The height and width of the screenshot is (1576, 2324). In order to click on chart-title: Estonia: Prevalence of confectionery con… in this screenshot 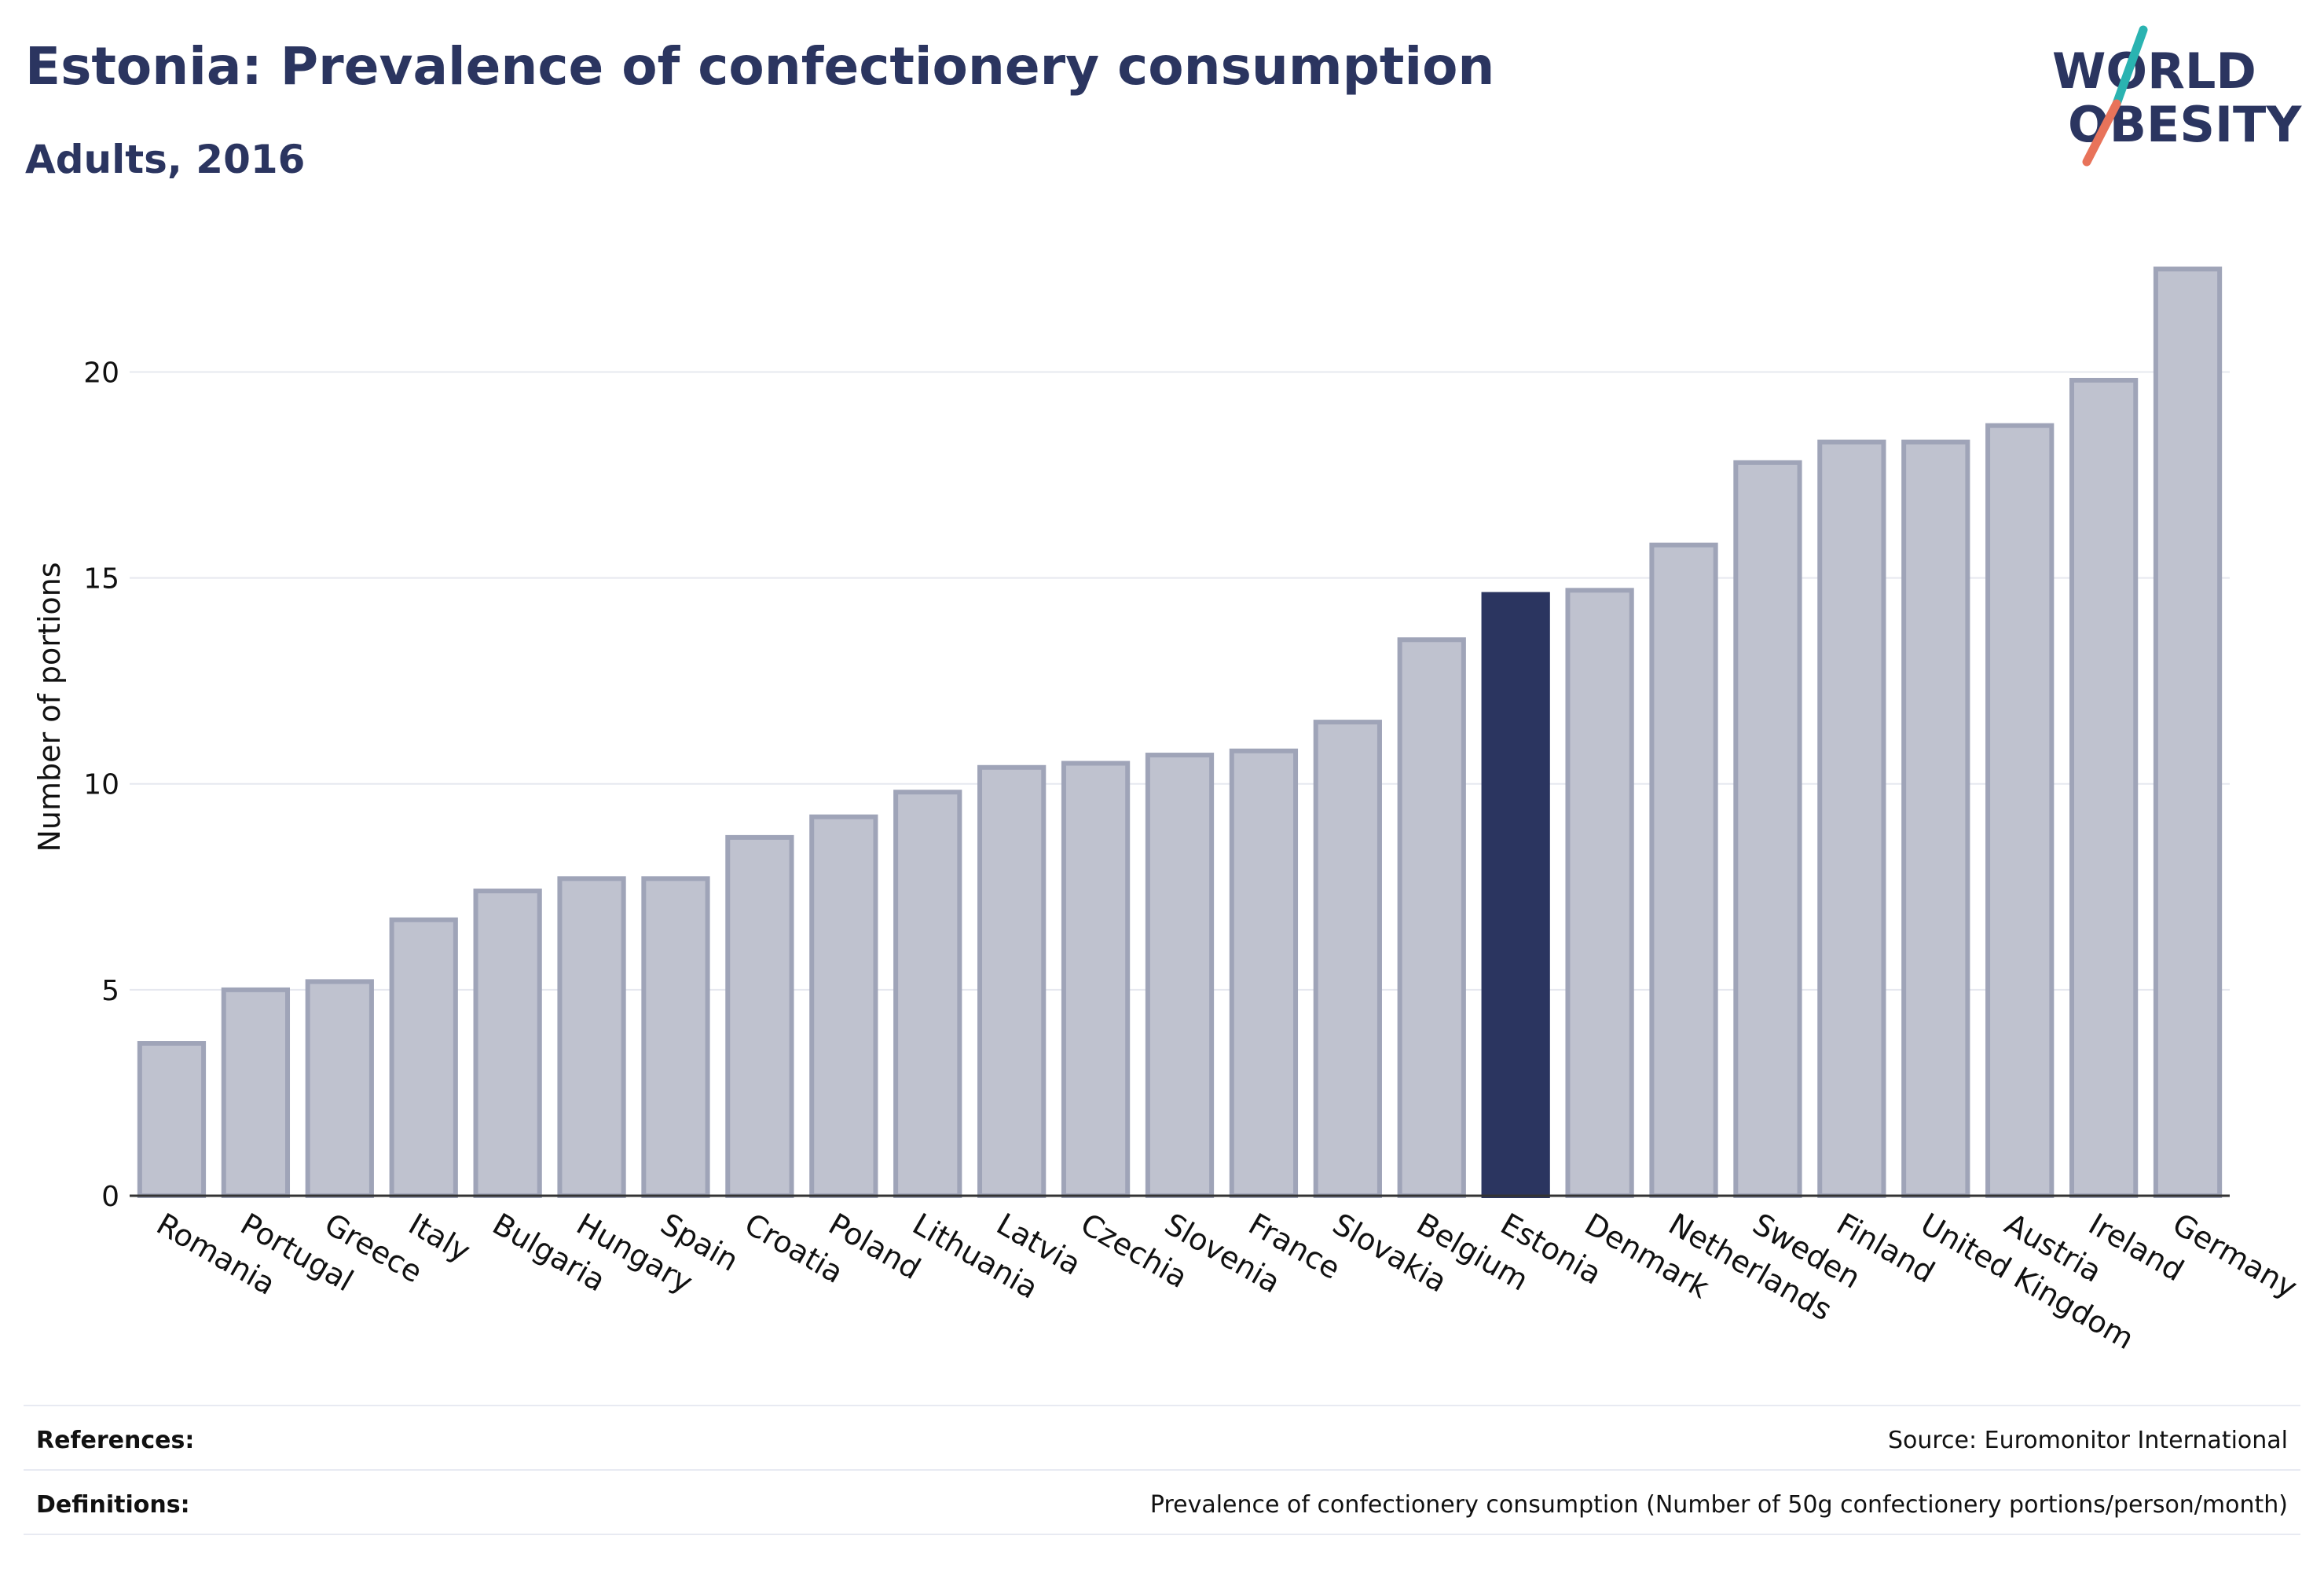, I will do `click(760, 66)`.